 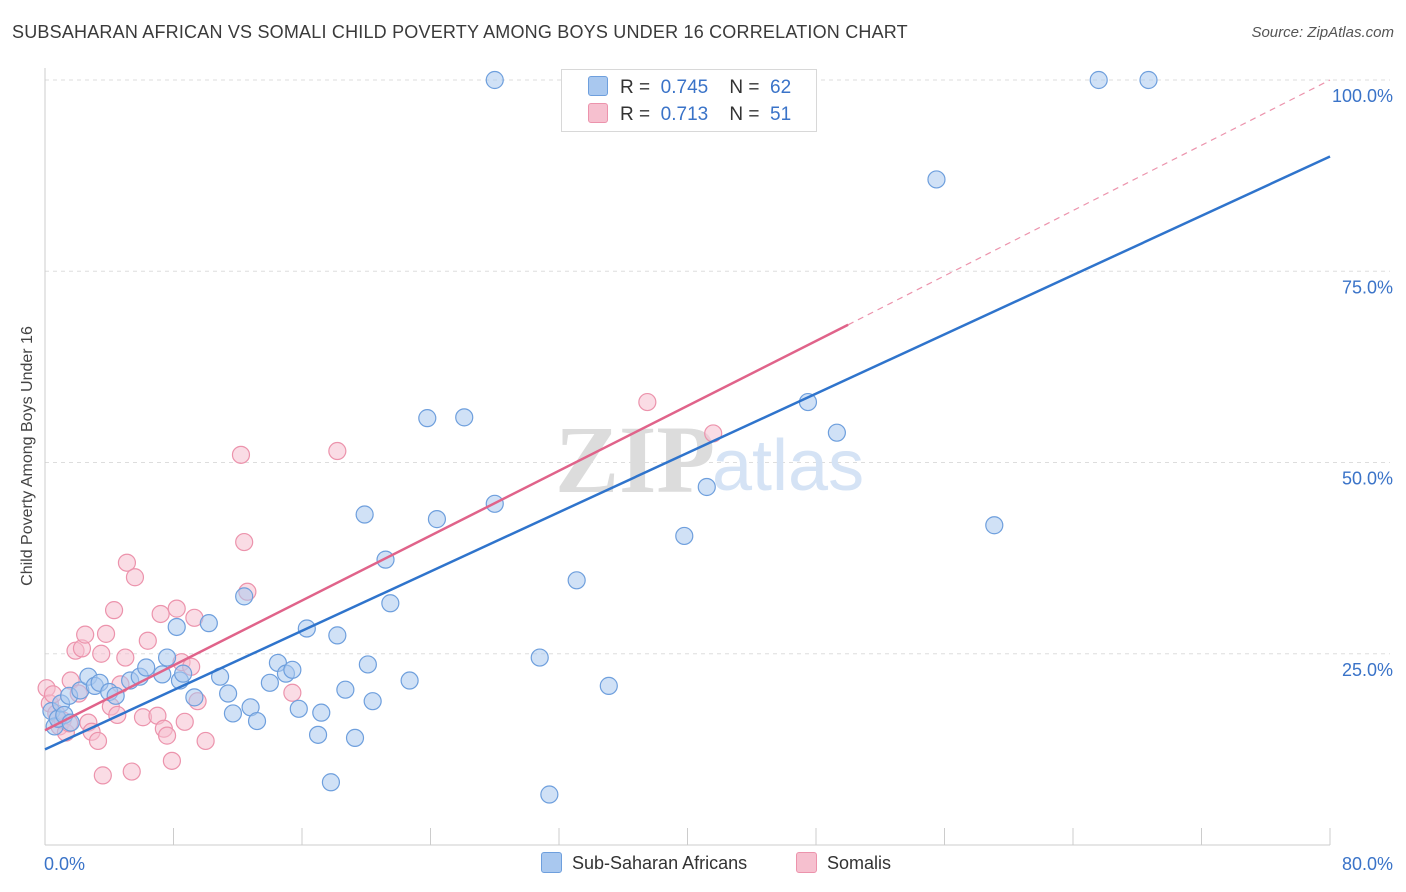 I want to click on x-tick-label: 0.0%, so click(x=64, y=864).